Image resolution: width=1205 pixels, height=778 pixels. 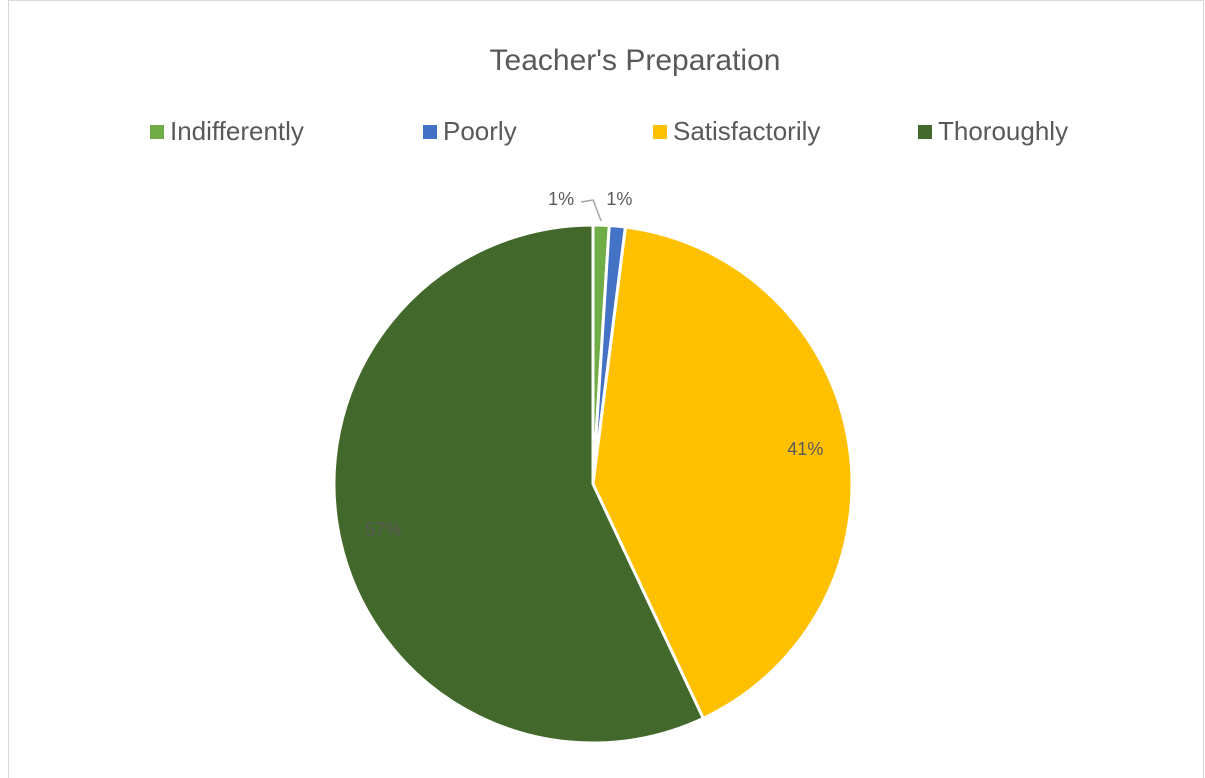 What do you see at coordinates (383, 530) in the screenshot?
I see `data-label: 57%` at bounding box center [383, 530].